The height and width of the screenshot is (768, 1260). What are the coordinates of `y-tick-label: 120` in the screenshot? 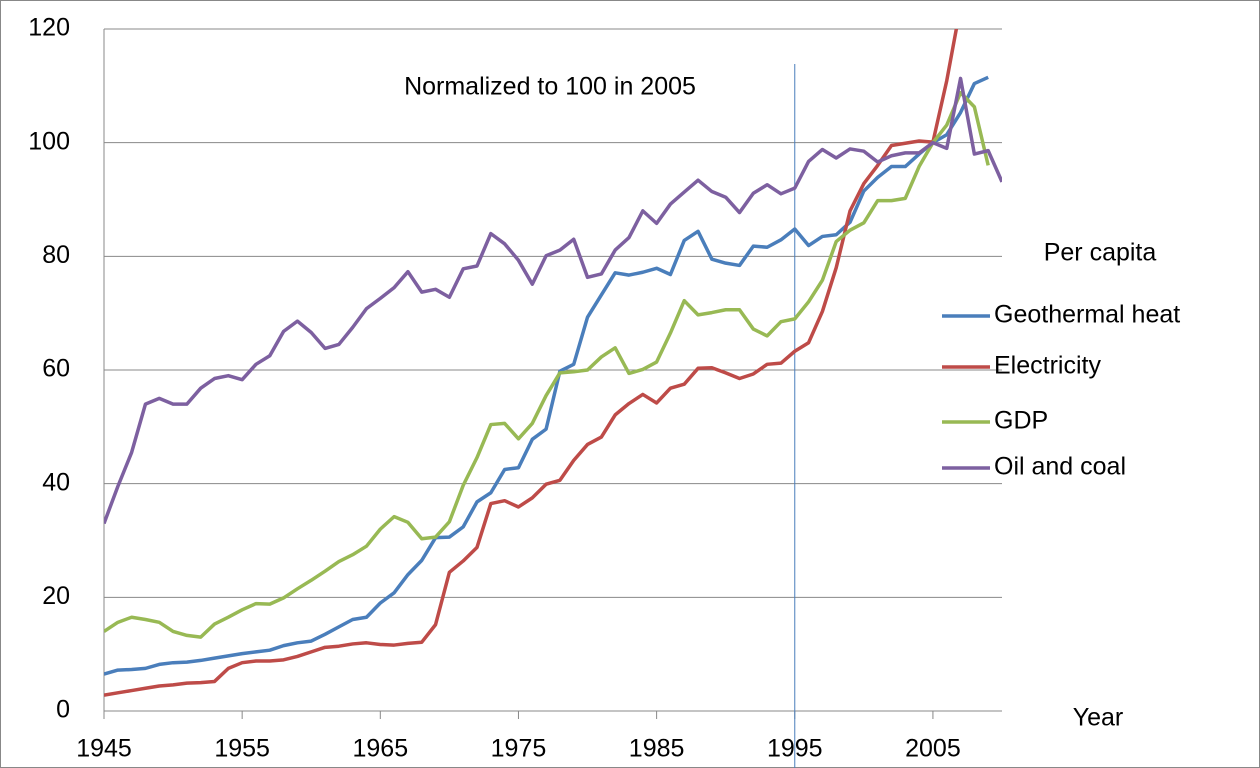 It's located at (49, 28).